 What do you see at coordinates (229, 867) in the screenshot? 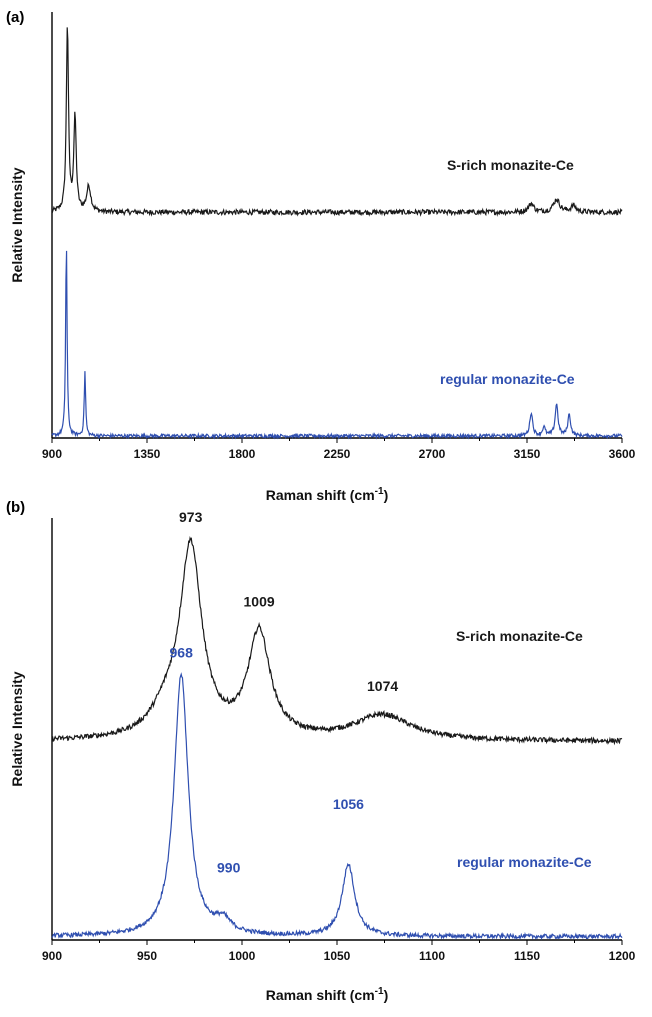
I see `peak-label: 990` at bounding box center [229, 867].